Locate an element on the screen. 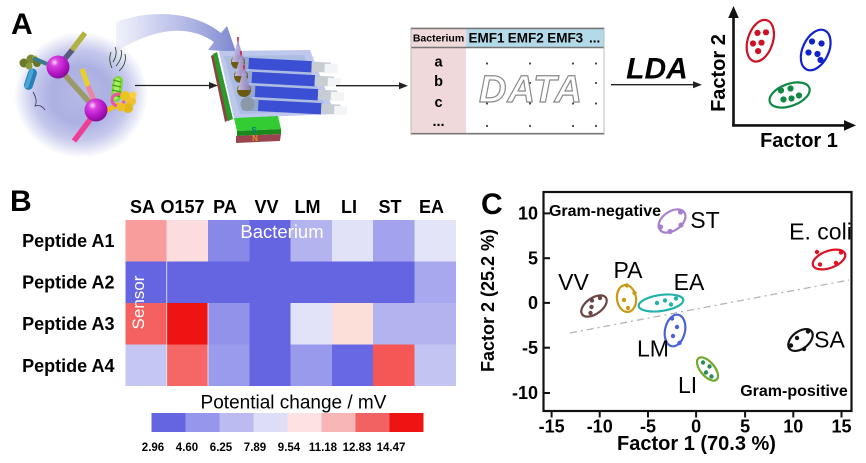  svg-text: Potential change / mV is located at coordinates (294, 403).